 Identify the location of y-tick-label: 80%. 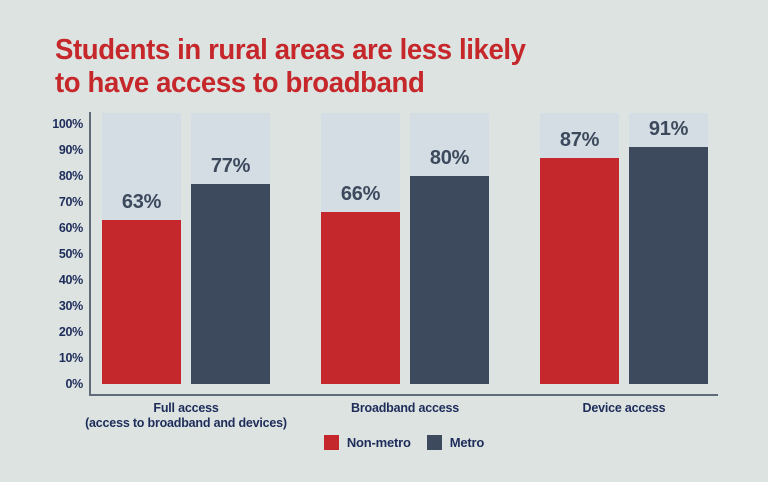
(70, 176).